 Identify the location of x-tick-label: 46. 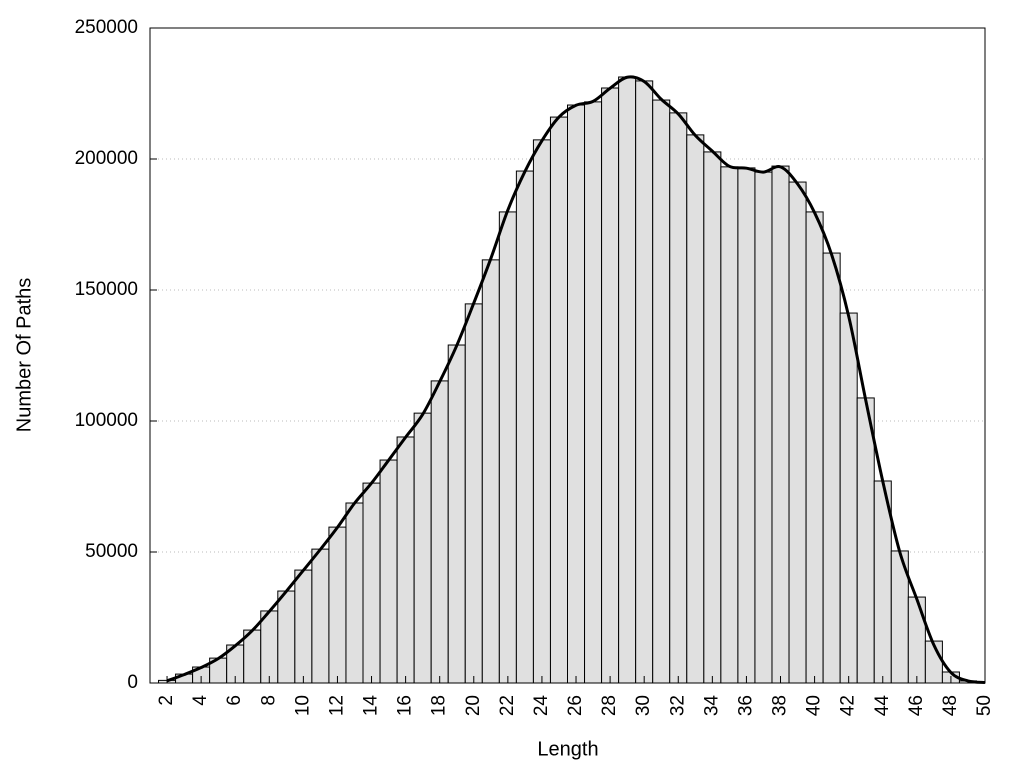
(916, 705).